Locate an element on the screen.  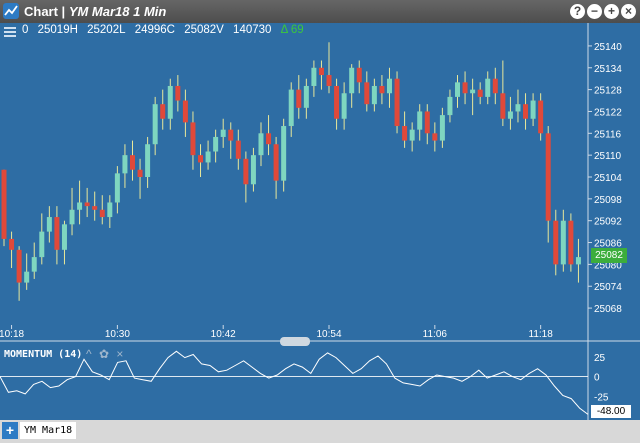
add-symbol-button: + is located at coordinates (10, 430).